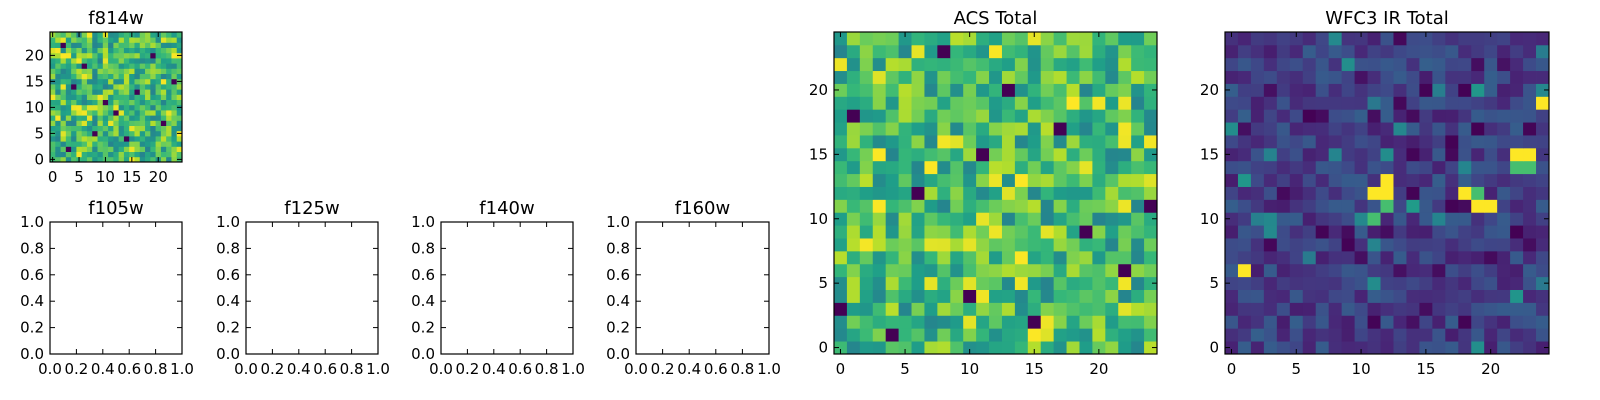 This screenshot has width=1600, height=400. Describe the element at coordinates (299, 369) in the screenshot. I see `x-tick-label: 0.4` at that location.